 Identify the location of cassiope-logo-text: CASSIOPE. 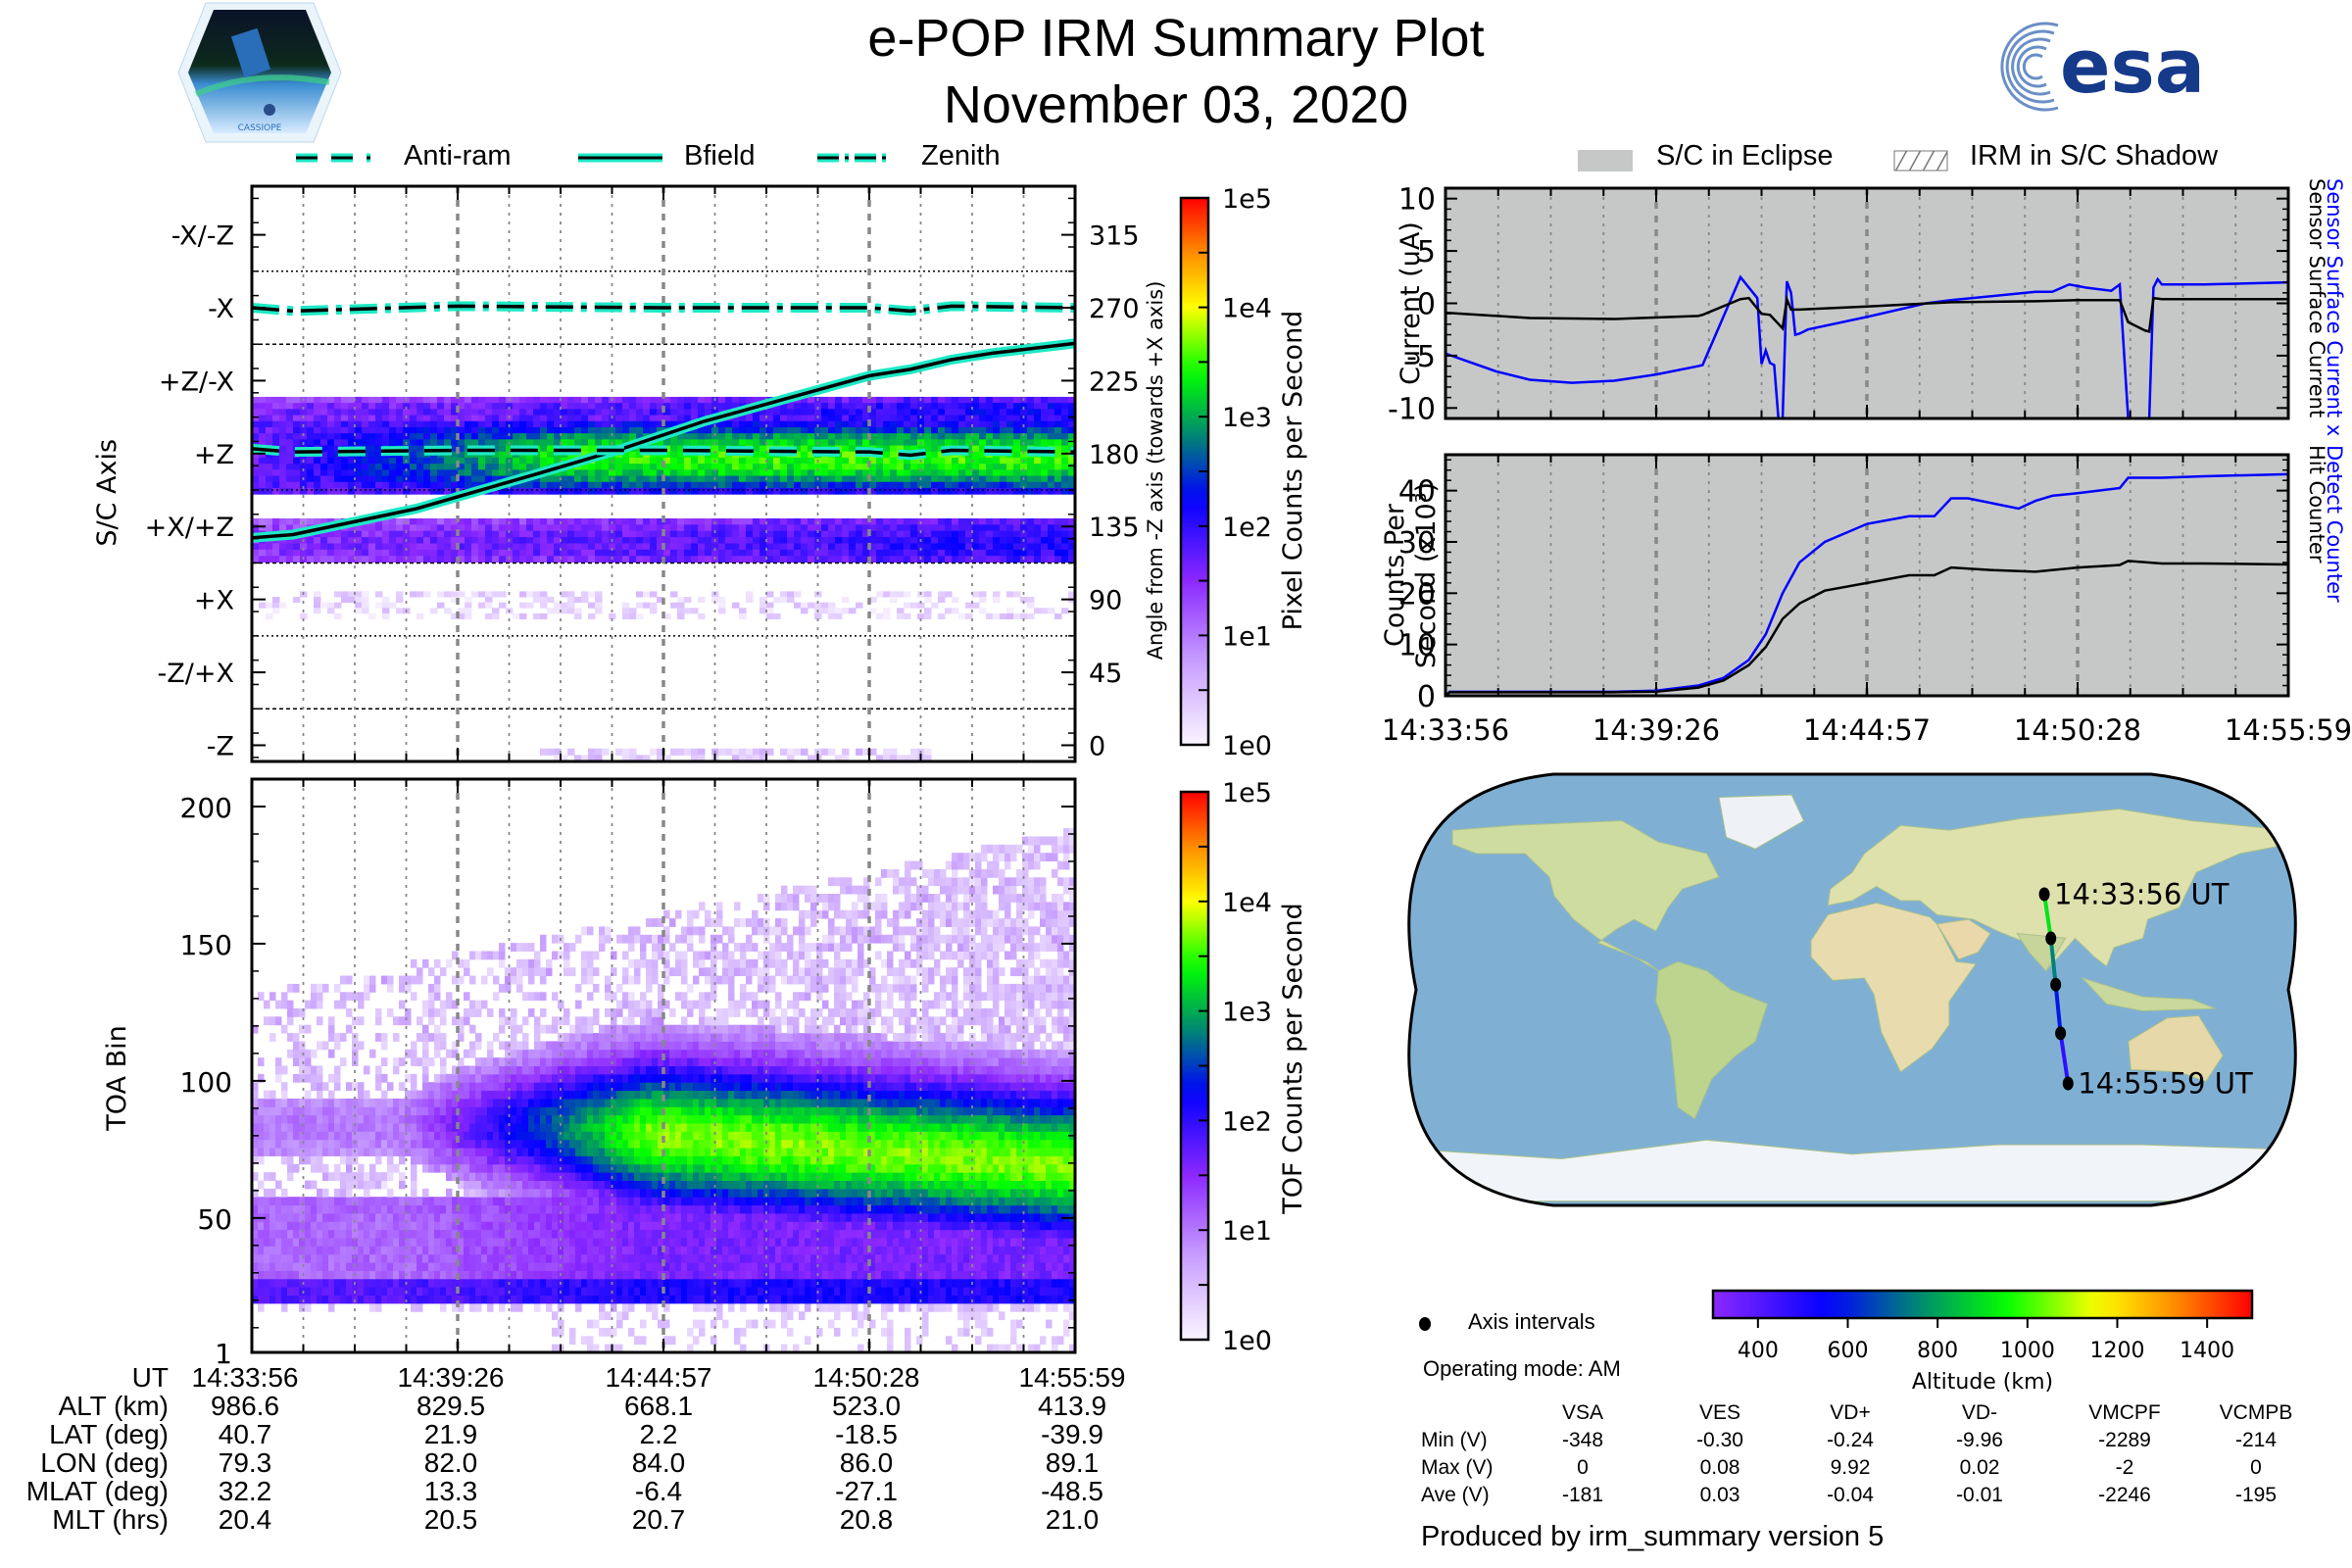
(260, 128).